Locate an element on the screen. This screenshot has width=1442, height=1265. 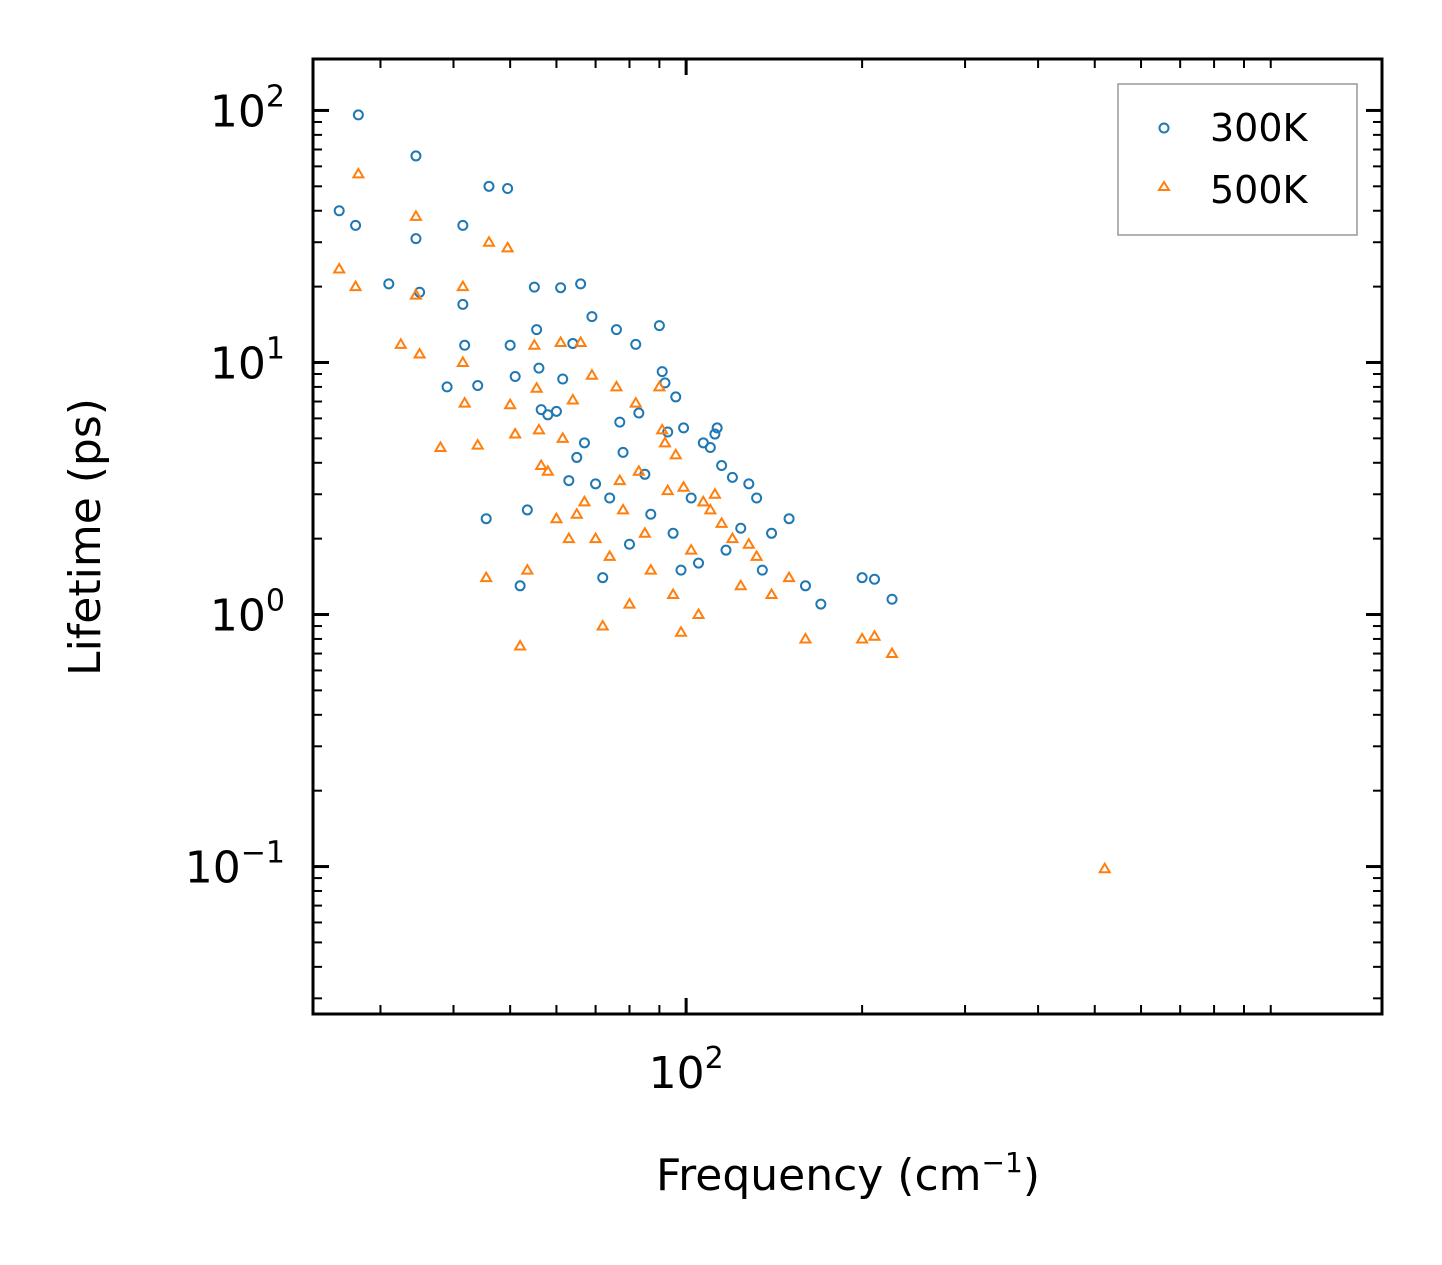
legend: 300K 500K is located at coordinates (1237, 159).